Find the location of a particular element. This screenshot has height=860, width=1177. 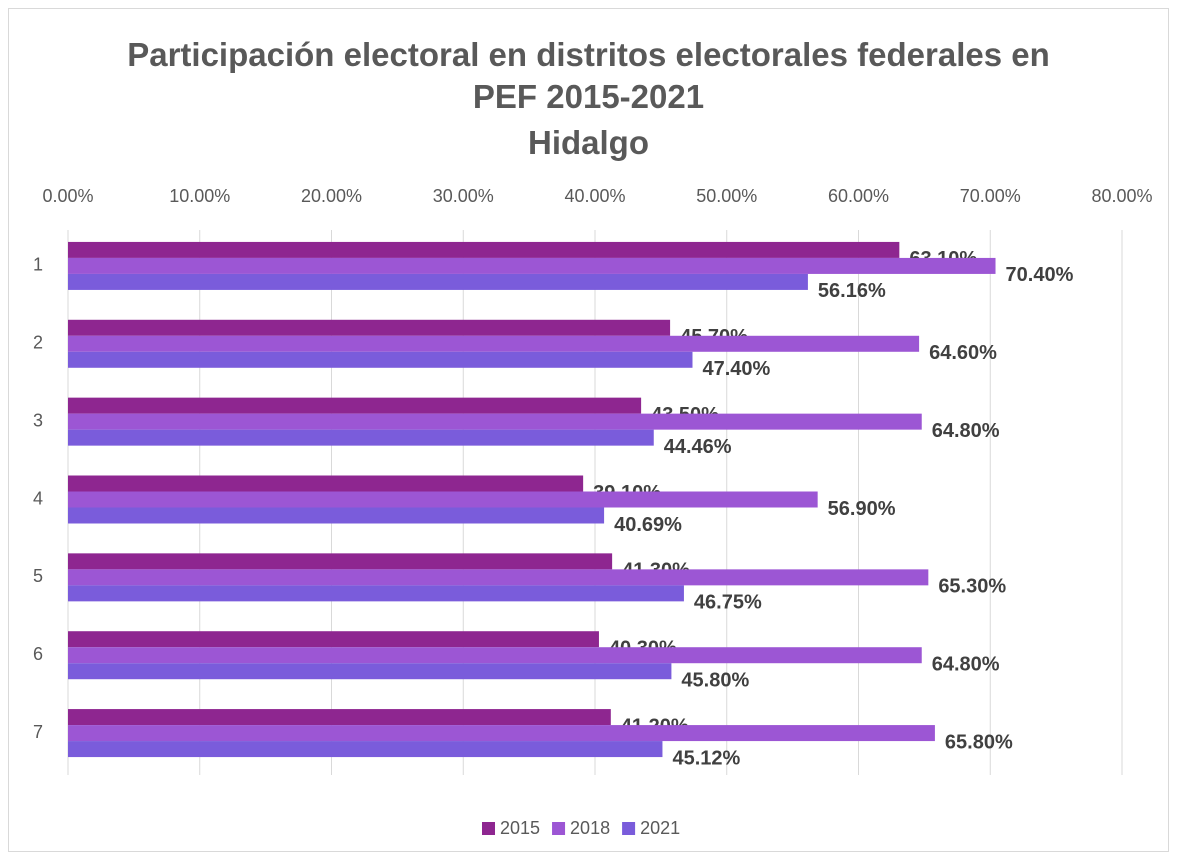

legend-label: 2018 is located at coordinates (590, 828).